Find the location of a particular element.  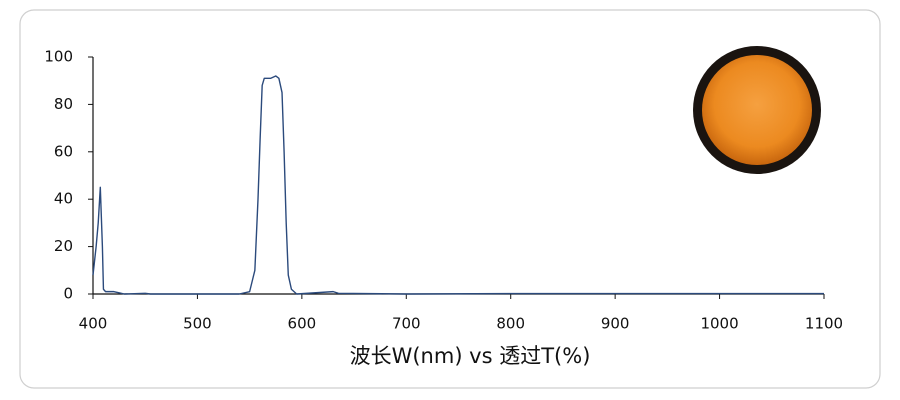

filter-glass is located at coordinates (757, 110).